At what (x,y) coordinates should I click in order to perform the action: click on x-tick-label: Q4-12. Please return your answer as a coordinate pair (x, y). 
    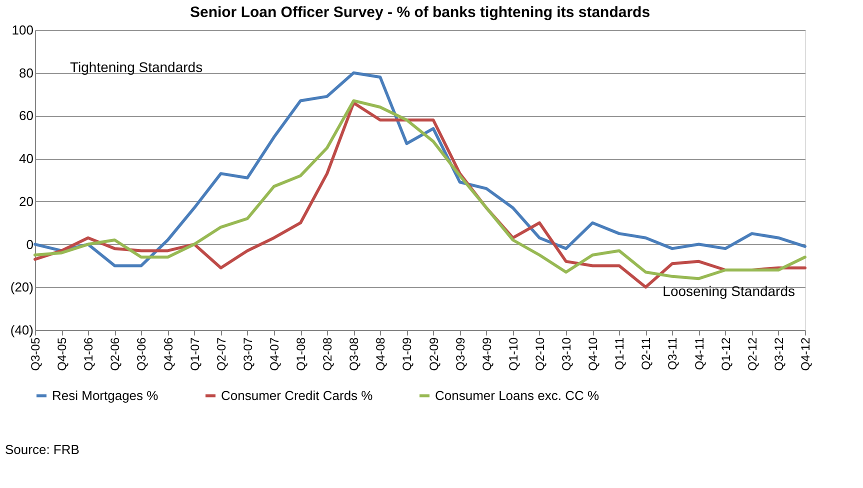
    Looking at the image, I should click on (805, 354).